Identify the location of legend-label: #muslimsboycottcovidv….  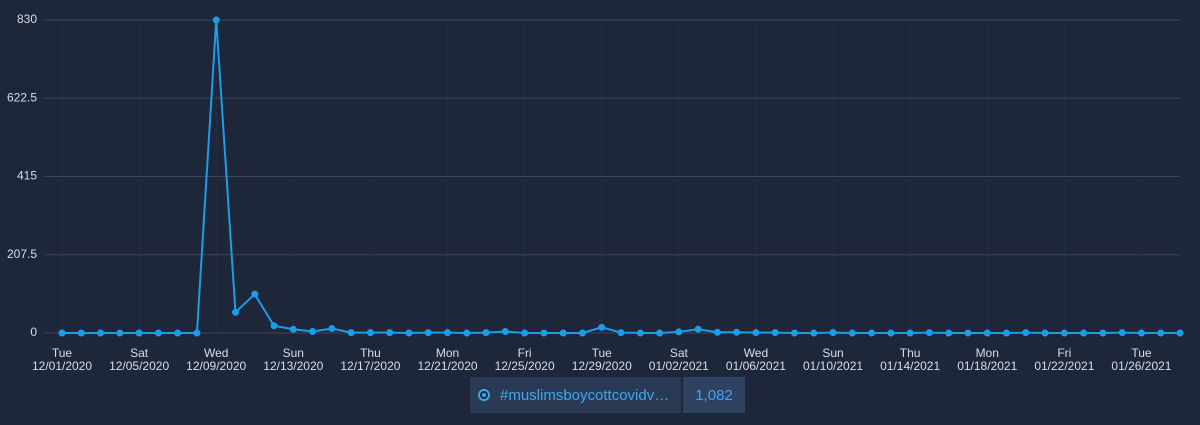
(585, 395).